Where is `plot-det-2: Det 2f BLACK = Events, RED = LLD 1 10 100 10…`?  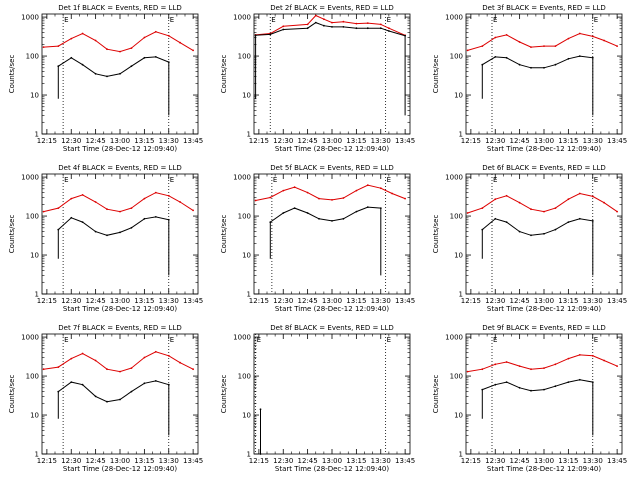
plot-det-2: Det 2f BLACK = Events, RED = LLD 1 10 100 10… is located at coordinates (317, 78).